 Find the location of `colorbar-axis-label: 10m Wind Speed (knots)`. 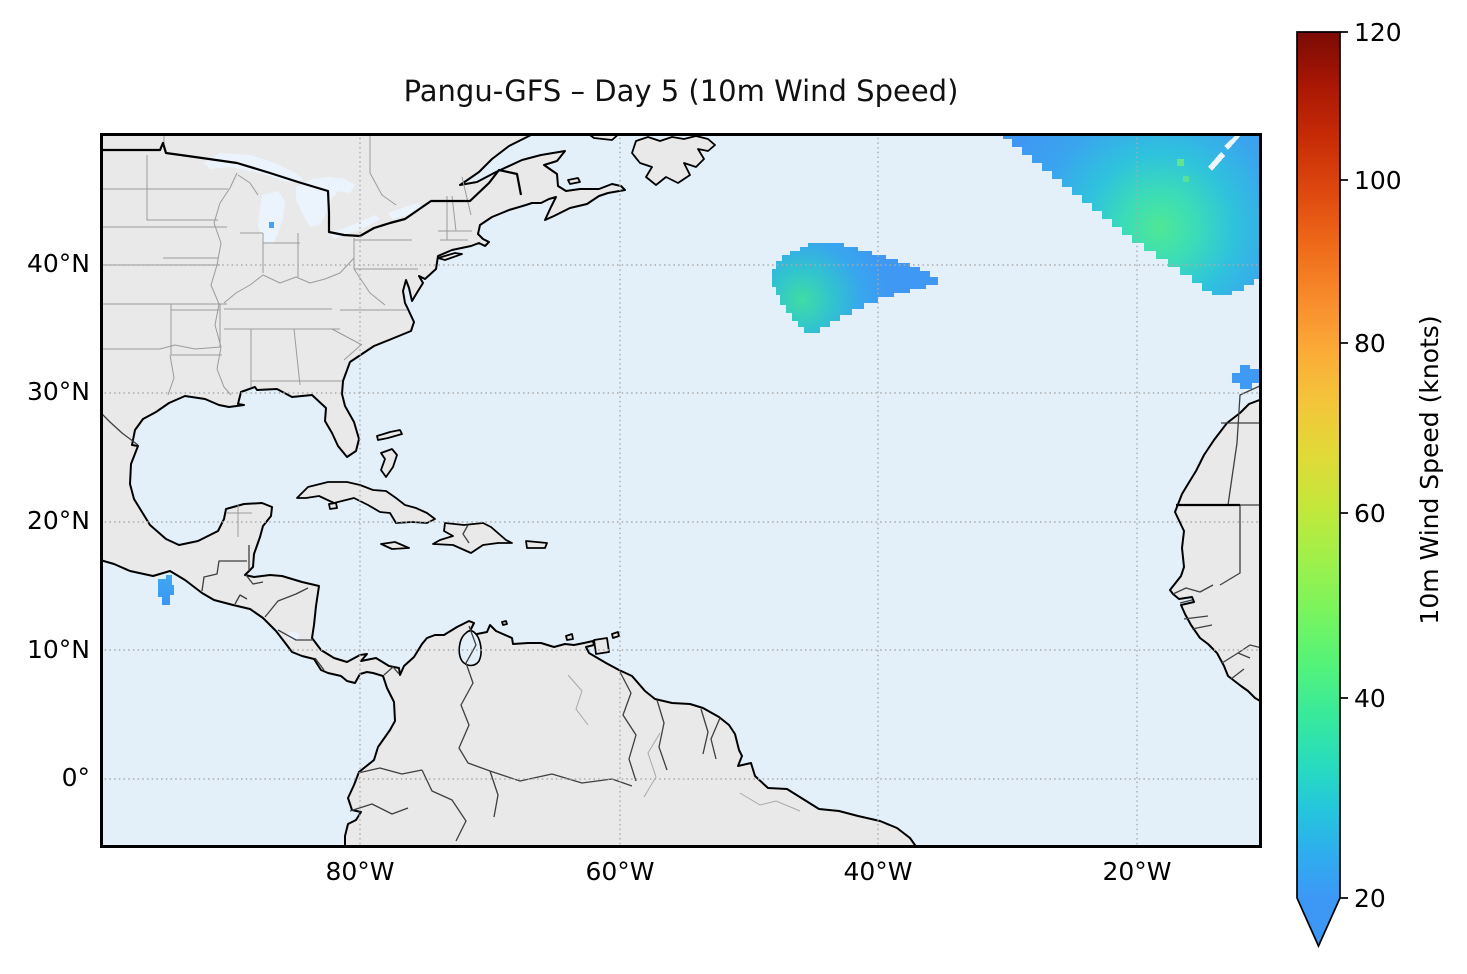

colorbar-axis-label: 10m Wind Speed (knots) is located at coordinates (1429, 469).